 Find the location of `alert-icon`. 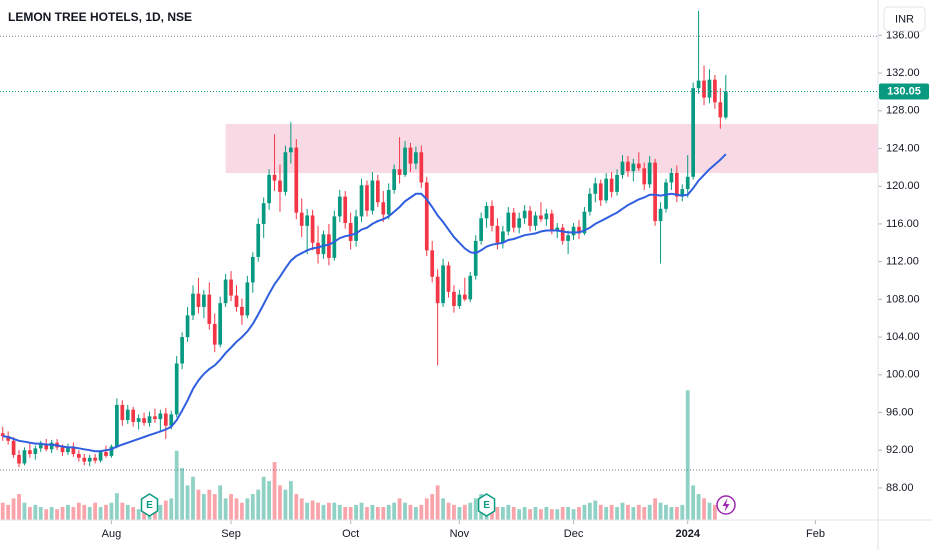

alert-icon is located at coordinates (726, 505).